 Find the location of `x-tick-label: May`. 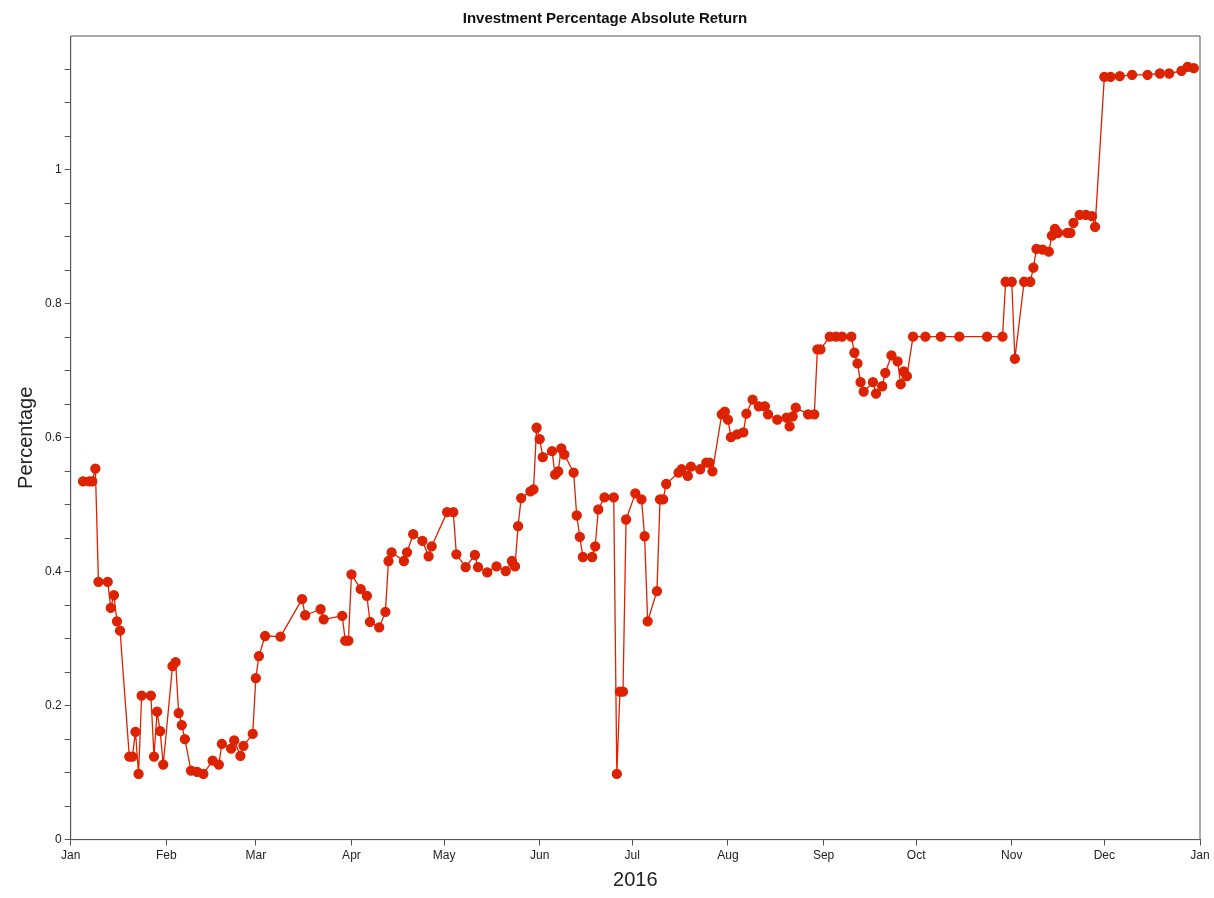

x-tick-label: May is located at coordinates (444, 855).